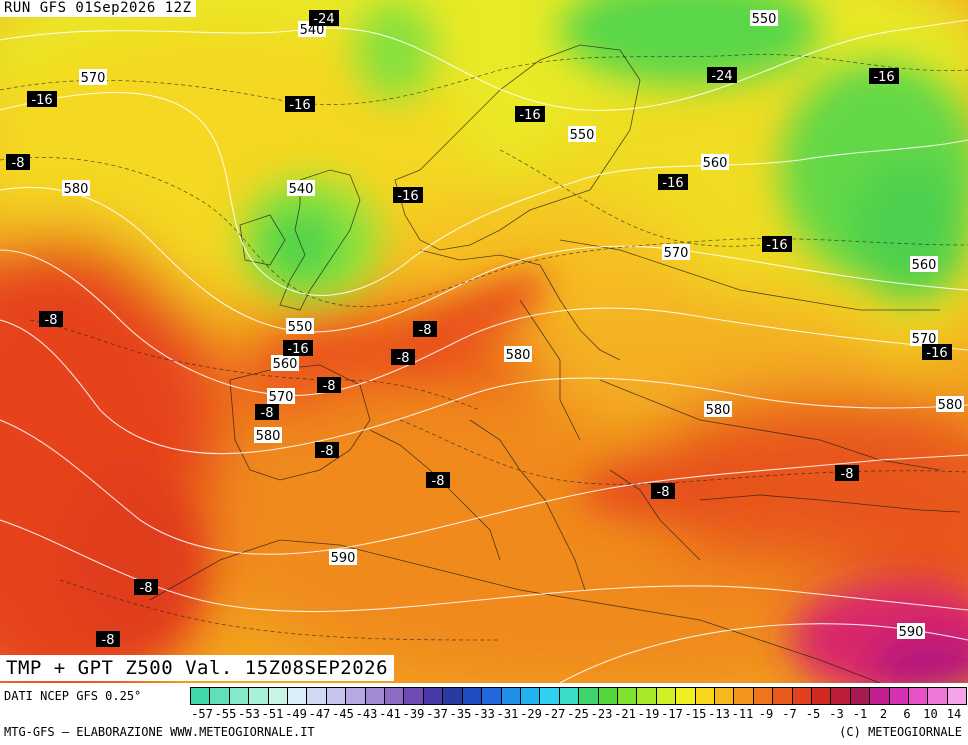  Describe the element at coordinates (531, 714) in the screenshot. I see `scale-label: -29` at that location.